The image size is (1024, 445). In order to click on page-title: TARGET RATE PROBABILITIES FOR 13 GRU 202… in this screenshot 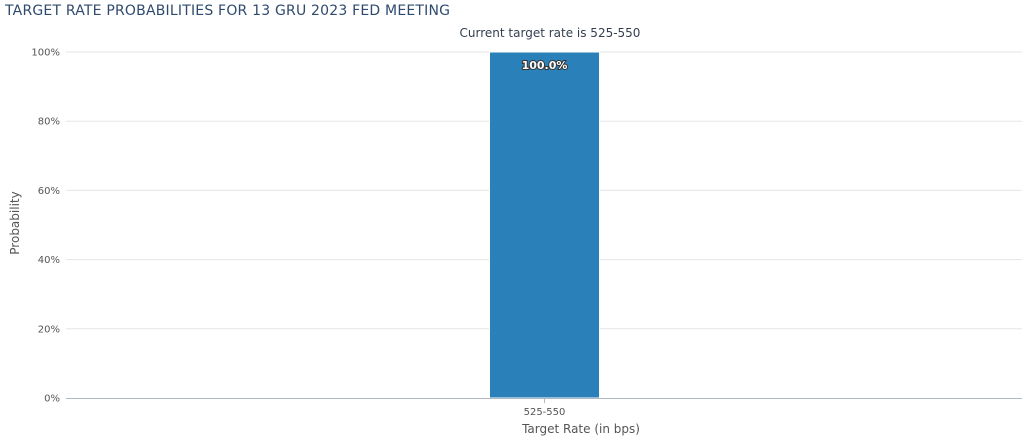, I will do `click(228, 11)`.